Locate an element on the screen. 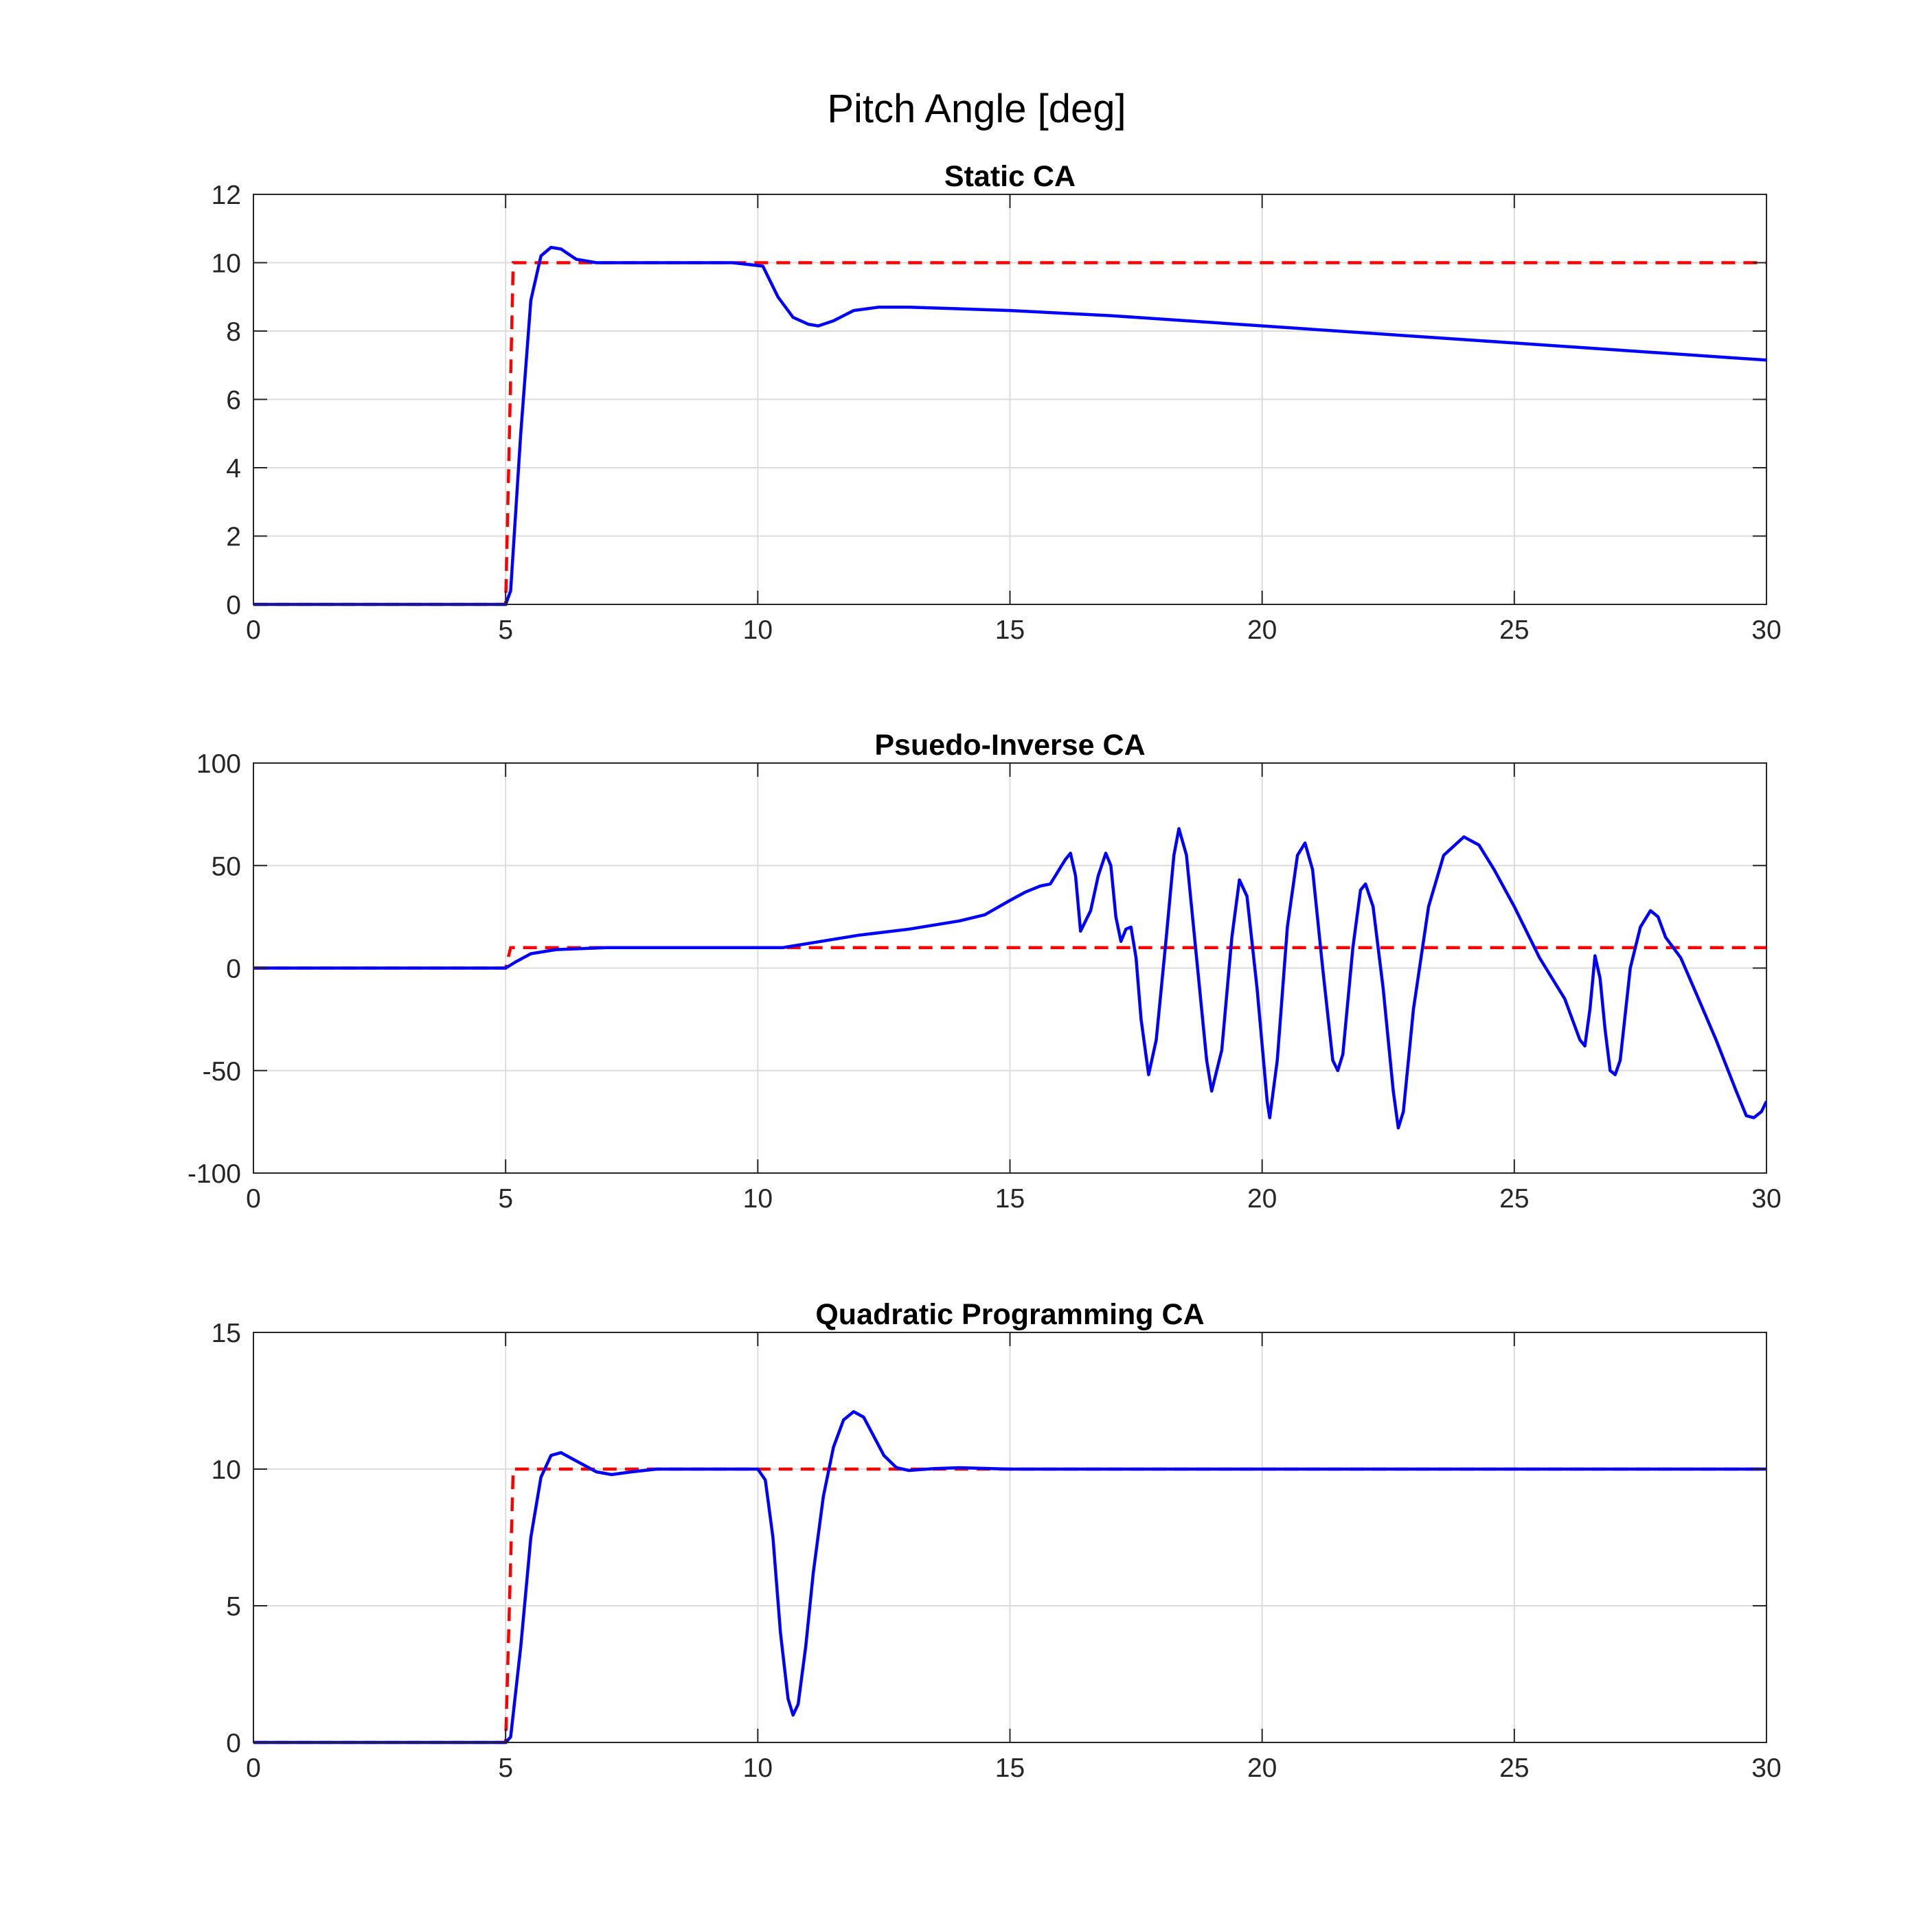  y-tick-label: 12 is located at coordinates (226, 195).